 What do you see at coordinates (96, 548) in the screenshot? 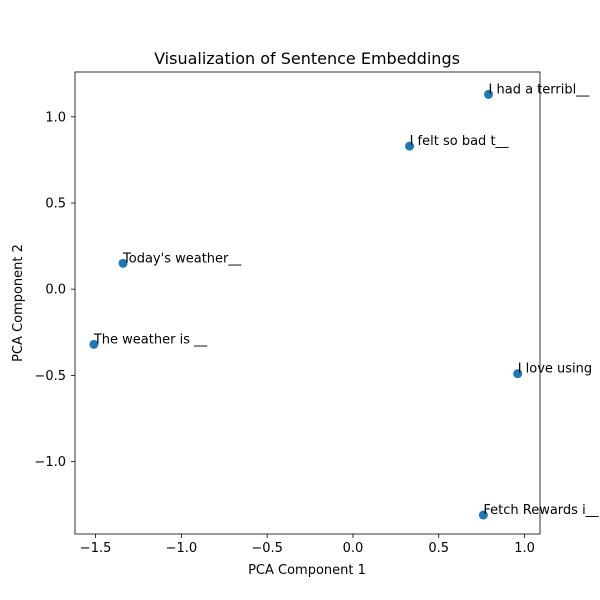
I see `x-tick-label: −1.5` at bounding box center [96, 548].